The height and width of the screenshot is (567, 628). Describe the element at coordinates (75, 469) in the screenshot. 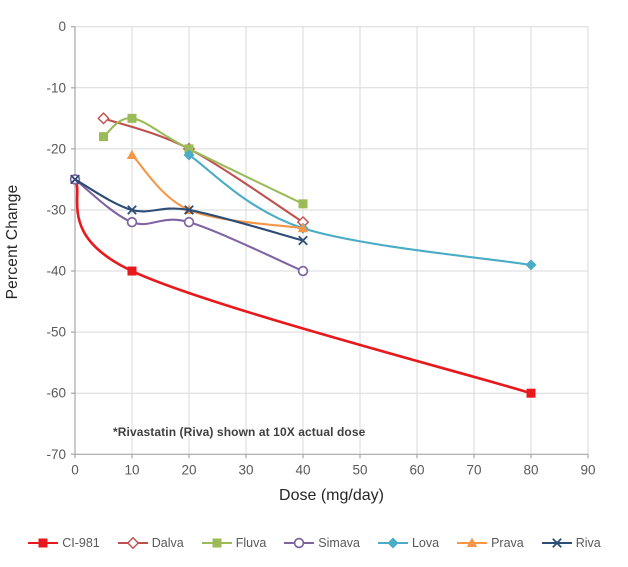

I see `x-tick-label: 0` at that location.